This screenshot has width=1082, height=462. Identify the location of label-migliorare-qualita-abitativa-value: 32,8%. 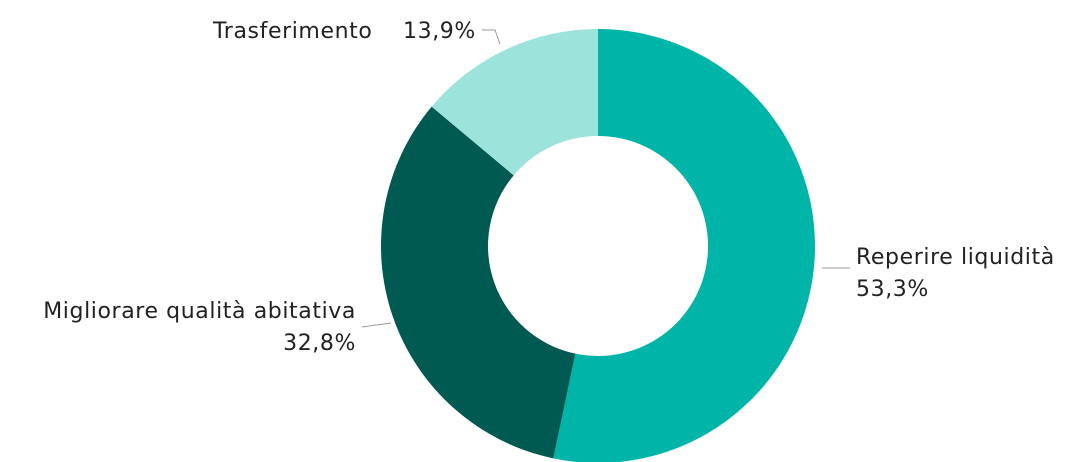
(319, 343).